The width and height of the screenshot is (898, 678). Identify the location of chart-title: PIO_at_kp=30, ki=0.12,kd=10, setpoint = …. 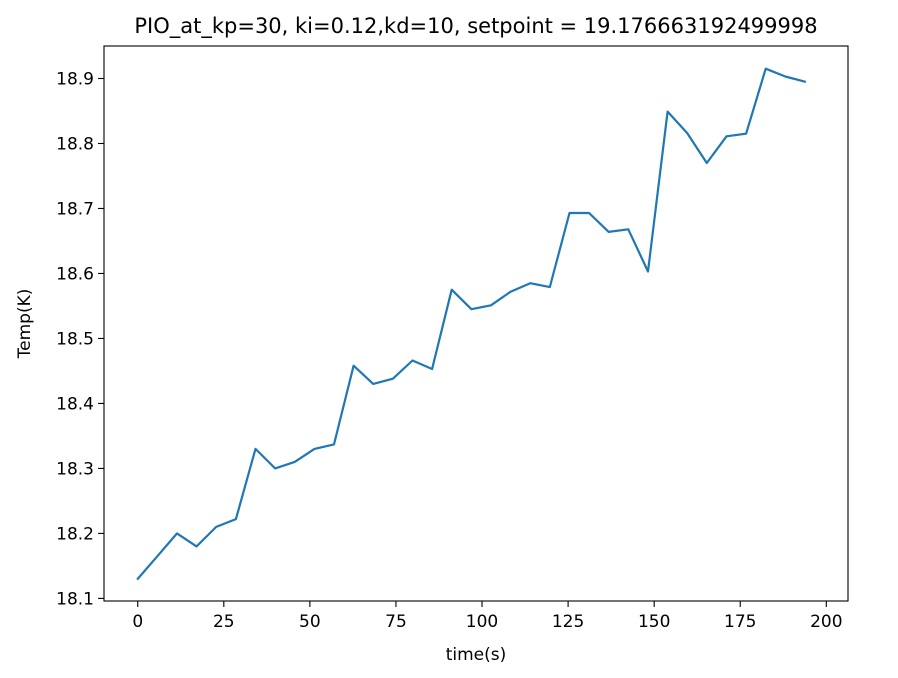
(475, 26).